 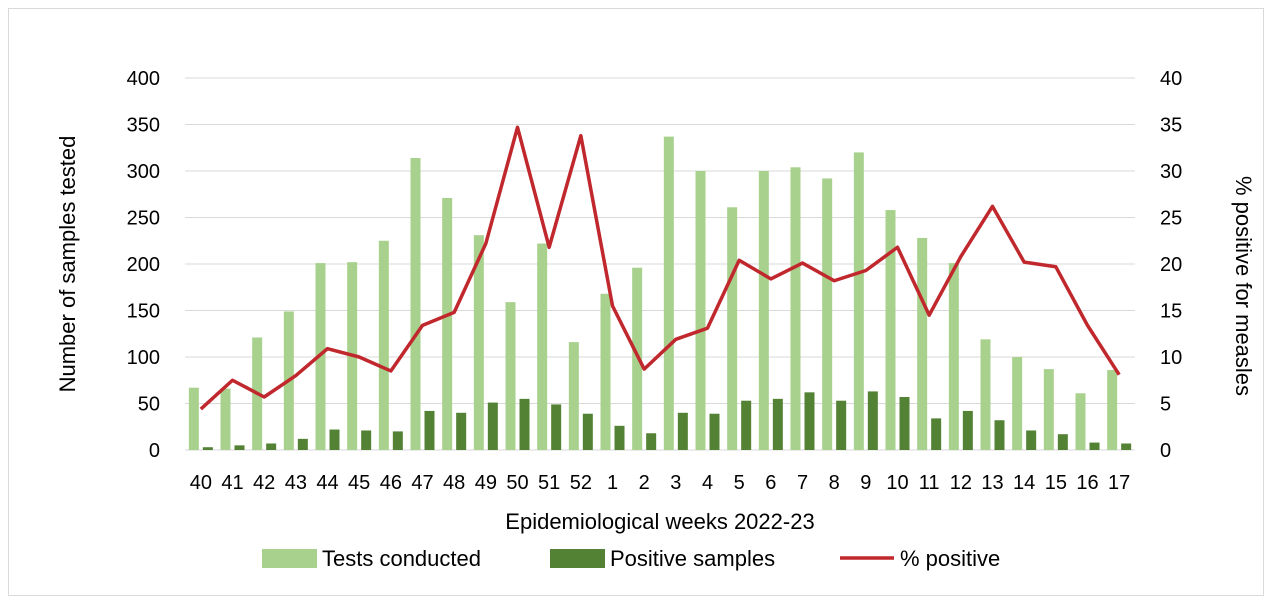 What do you see at coordinates (67, 264) in the screenshot?
I see `y-axis-title: Number of samples tested` at bounding box center [67, 264].